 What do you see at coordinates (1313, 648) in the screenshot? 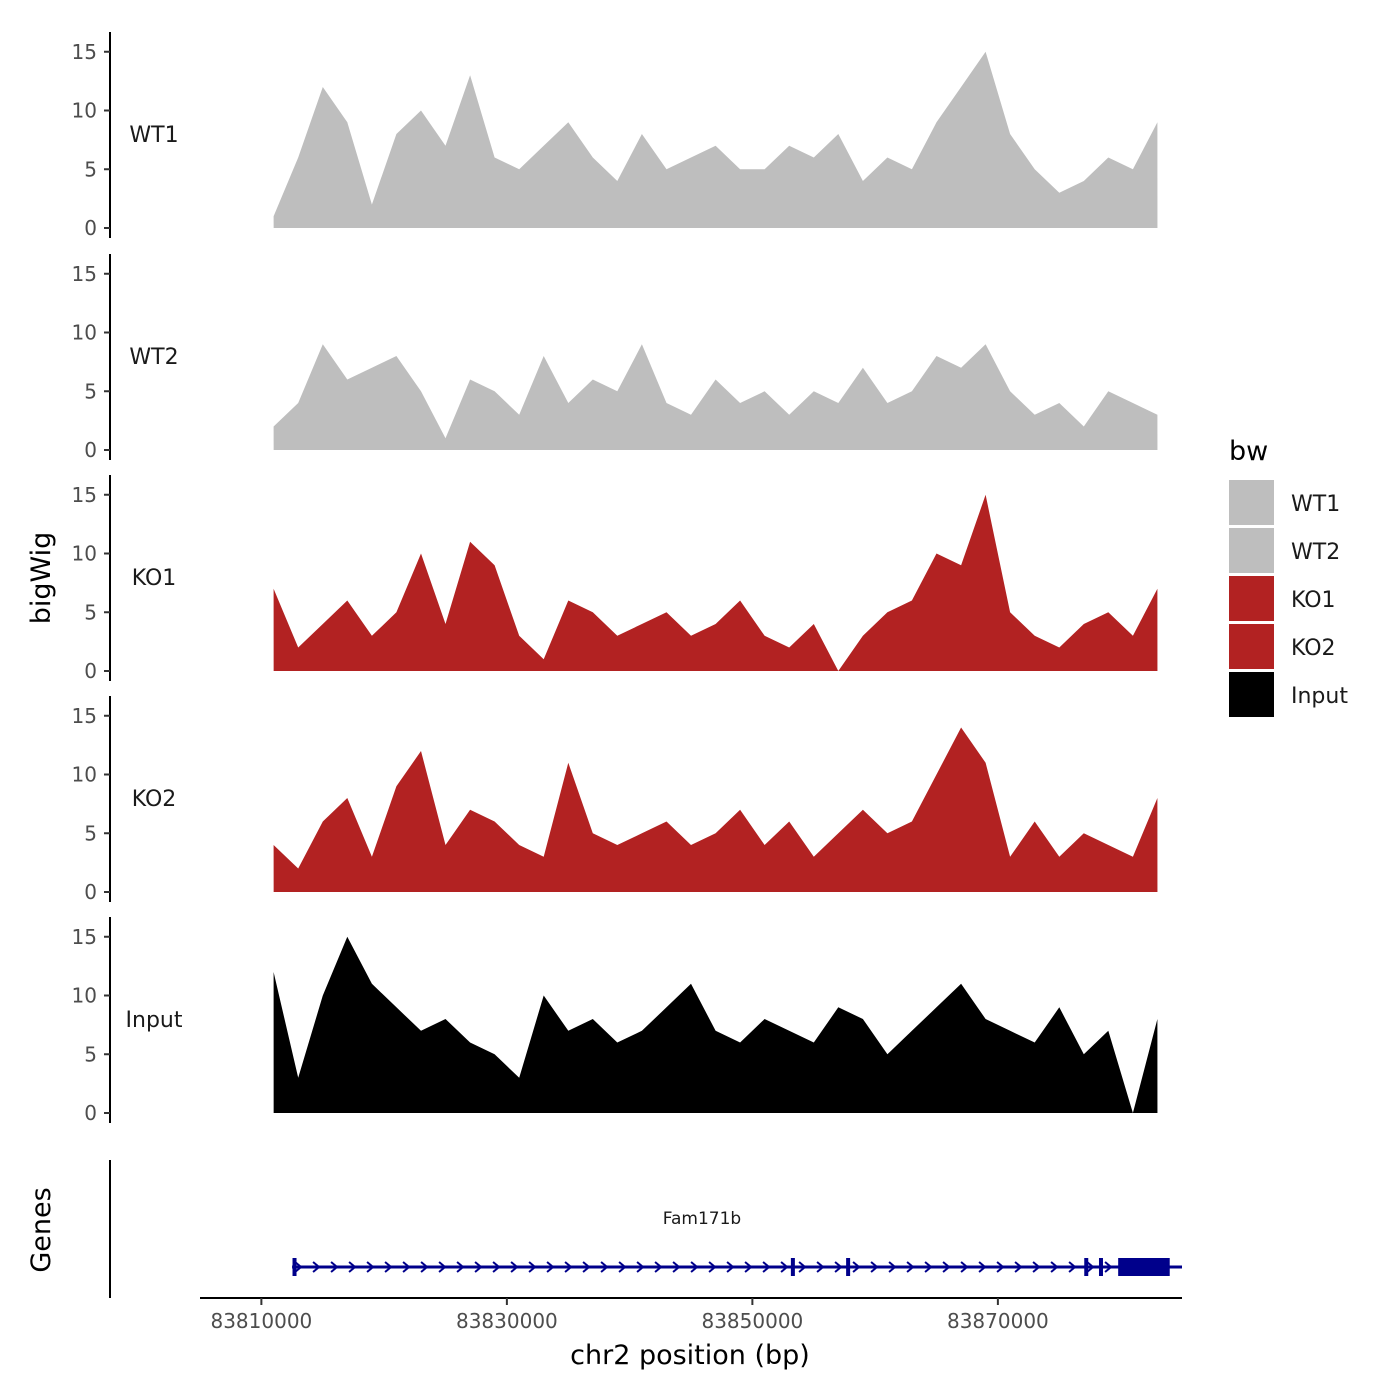
I see `legend-label-ko2: KO2` at bounding box center [1313, 648].